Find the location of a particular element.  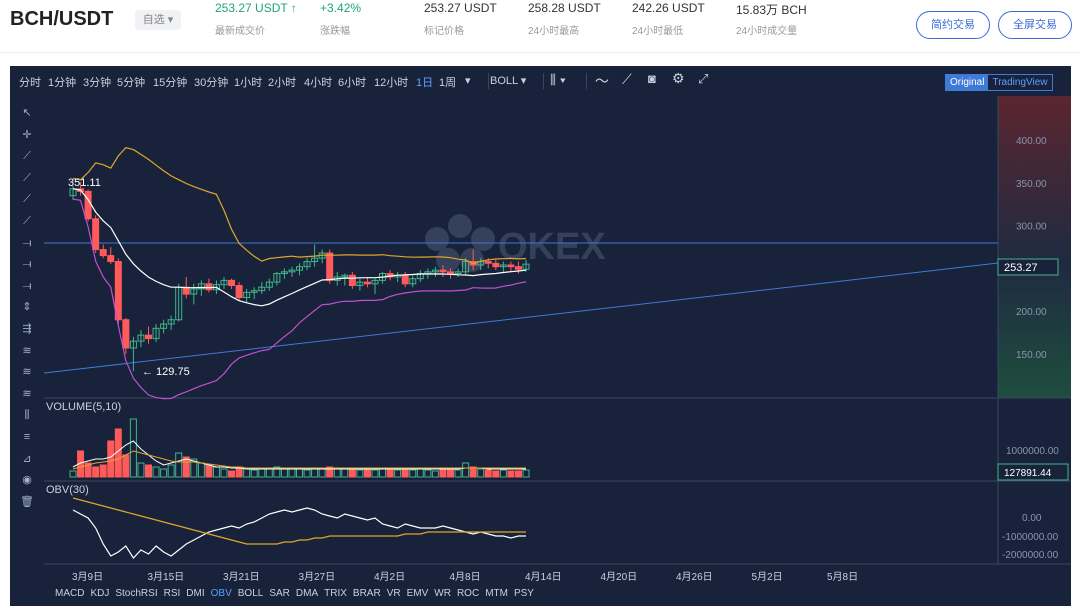

camera-icon: ◙ is located at coordinates (652, 78).